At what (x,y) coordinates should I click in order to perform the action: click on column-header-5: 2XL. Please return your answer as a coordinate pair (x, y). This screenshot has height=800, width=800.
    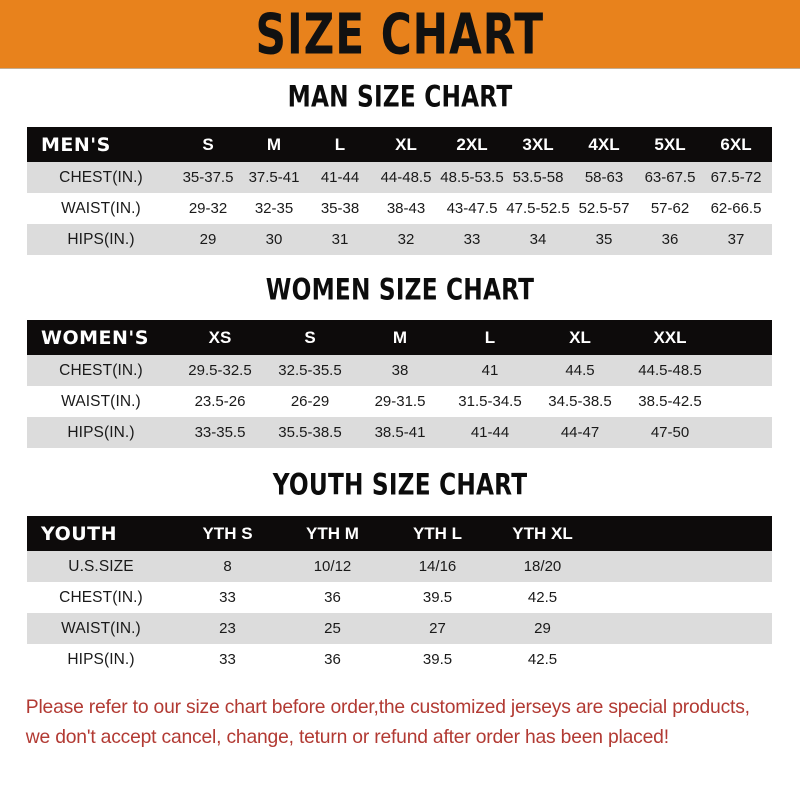
    Looking at the image, I should click on (472, 144).